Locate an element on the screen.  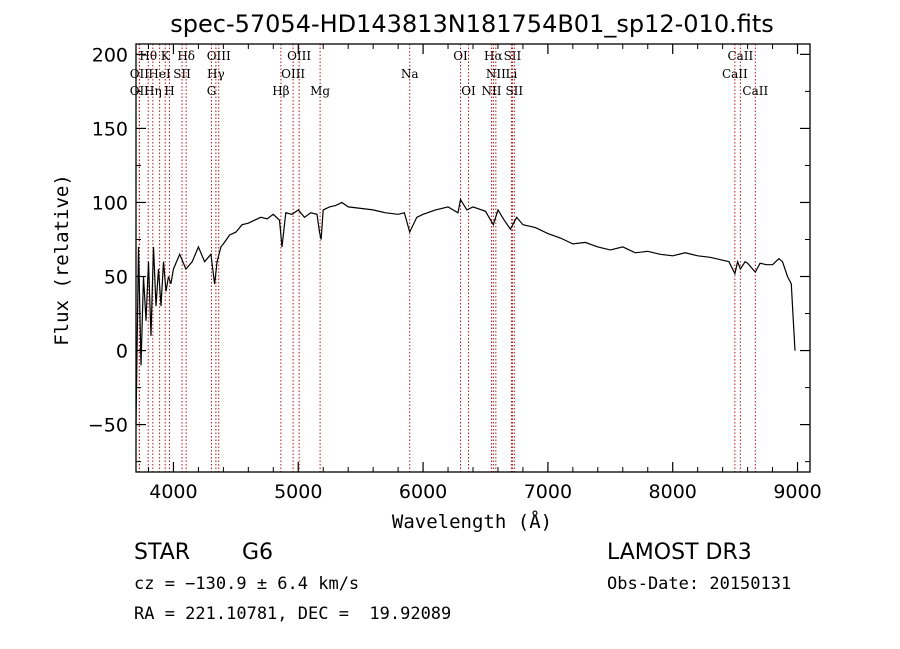
marker-label-14: Na is located at coordinates (410, 74).